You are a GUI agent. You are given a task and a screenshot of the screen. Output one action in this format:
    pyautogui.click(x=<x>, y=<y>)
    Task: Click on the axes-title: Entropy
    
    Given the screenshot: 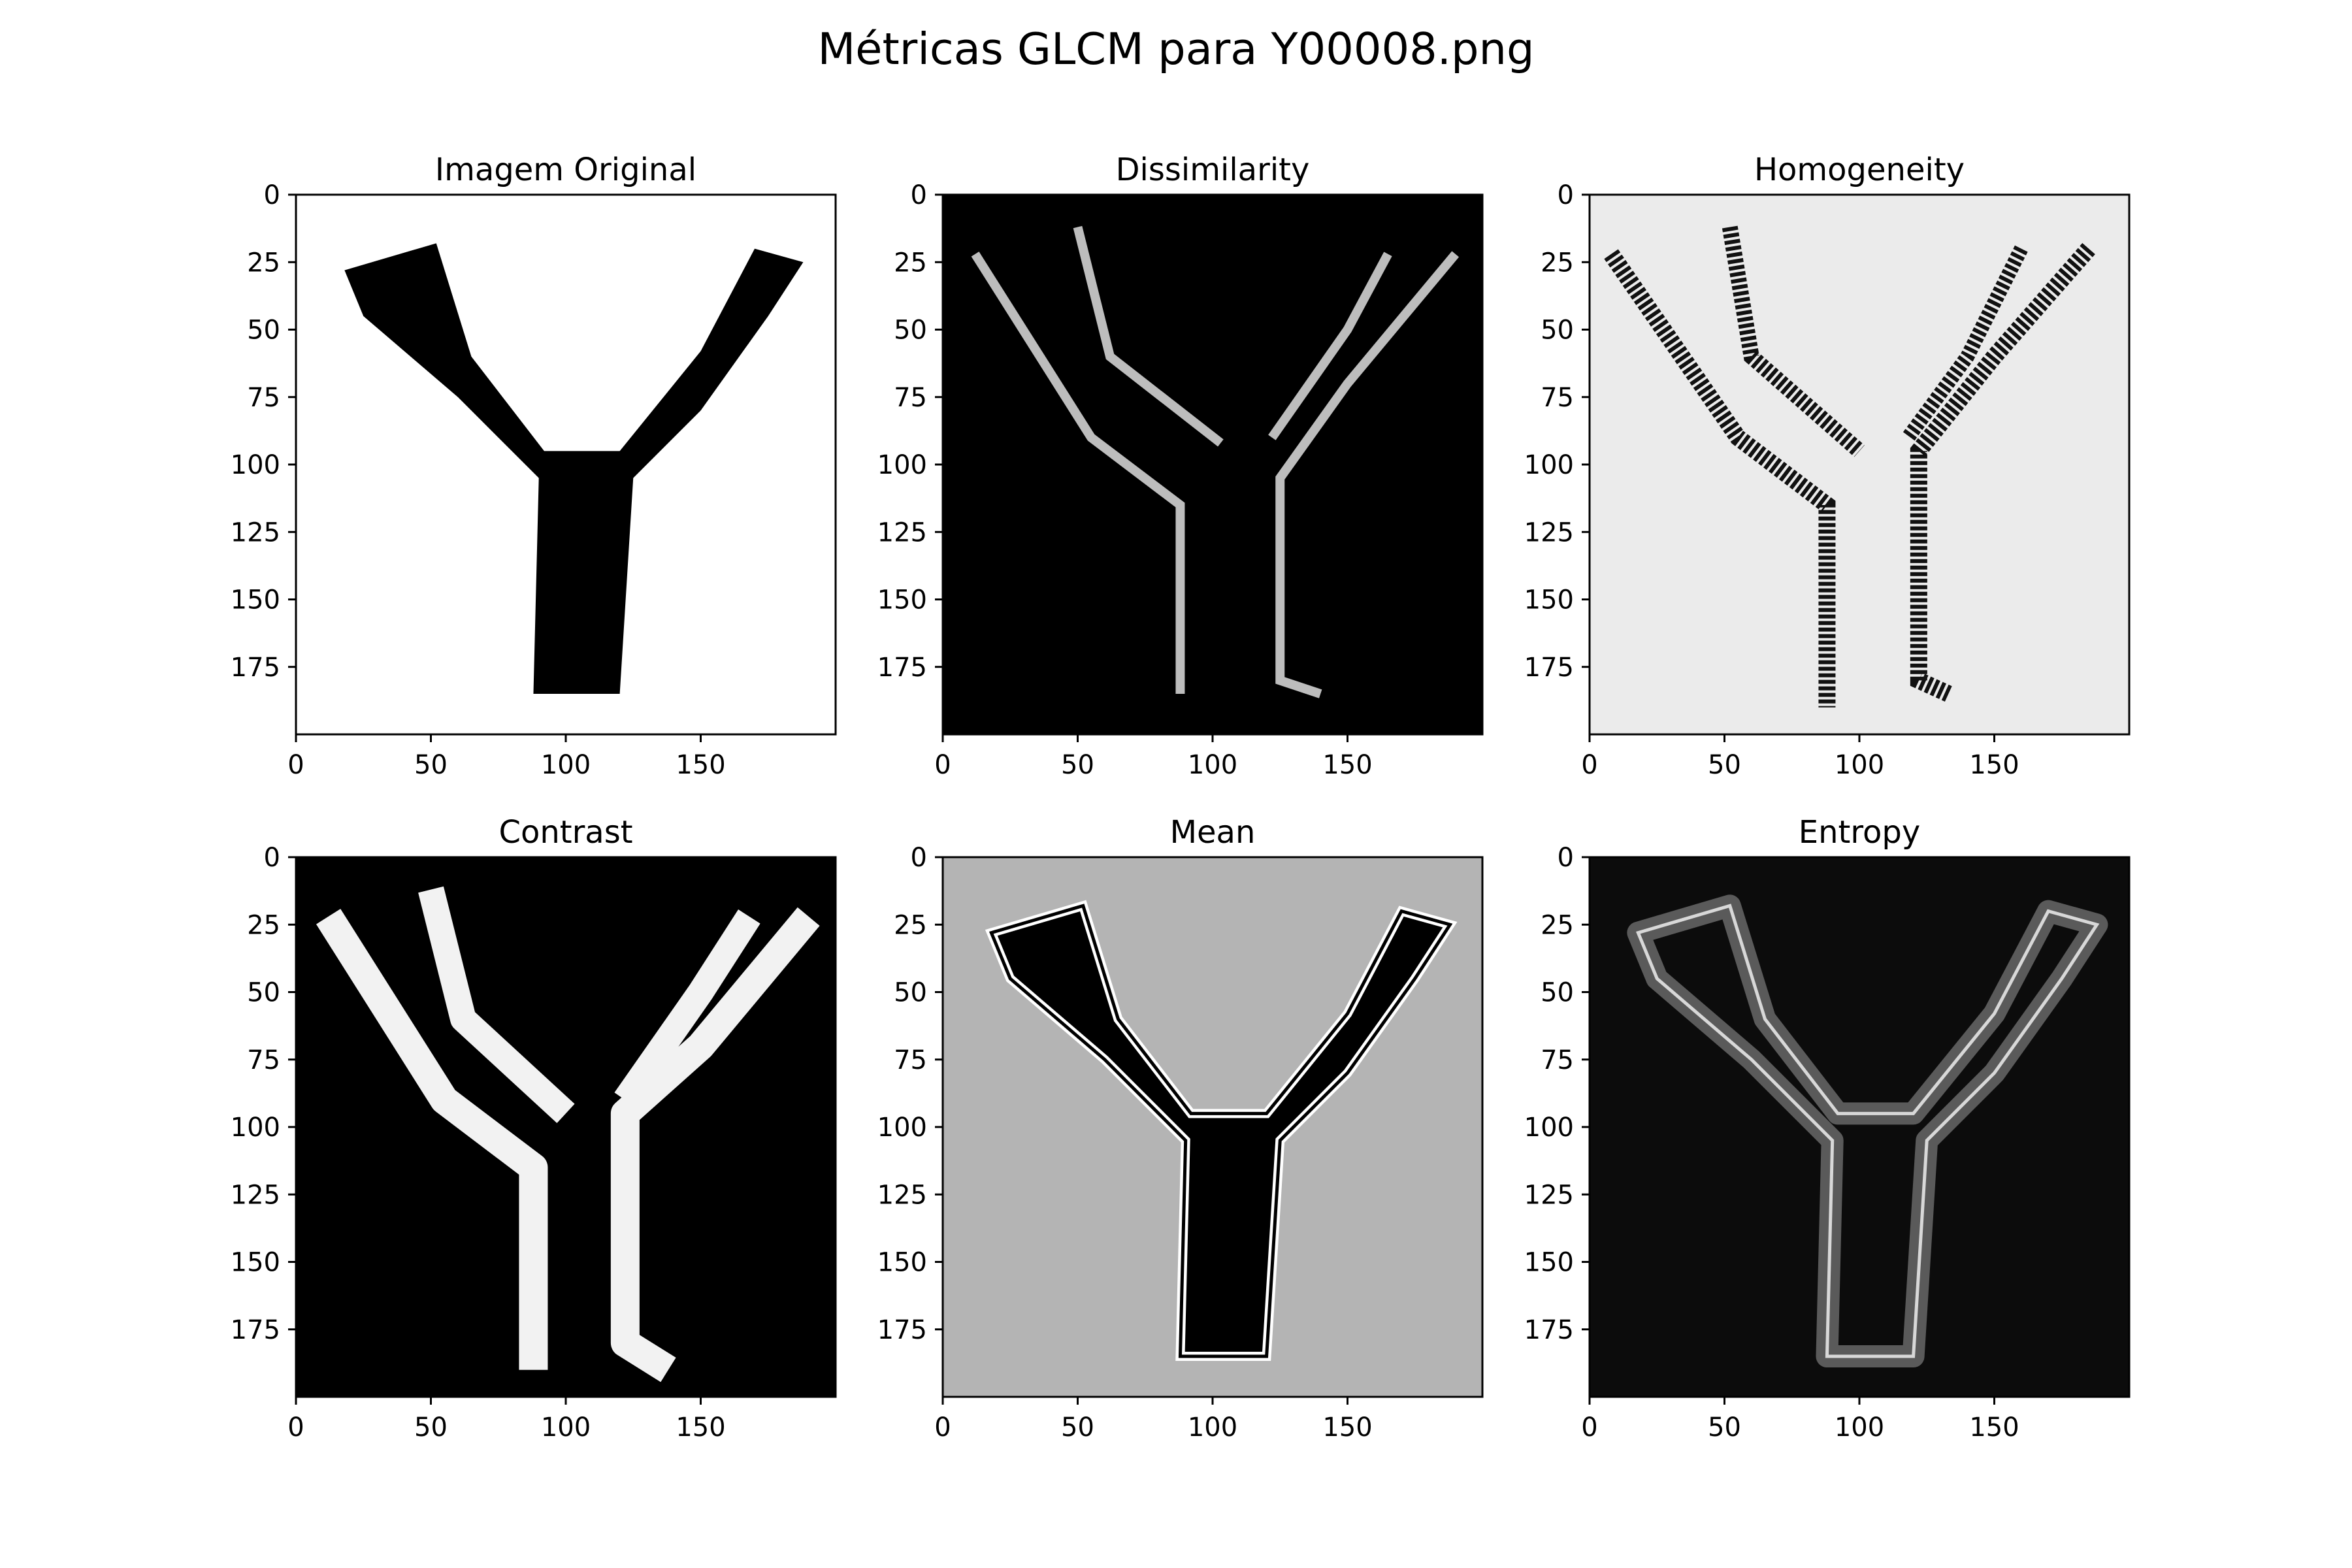 What is the action you would take?
    pyautogui.click(x=1860, y=832)
    